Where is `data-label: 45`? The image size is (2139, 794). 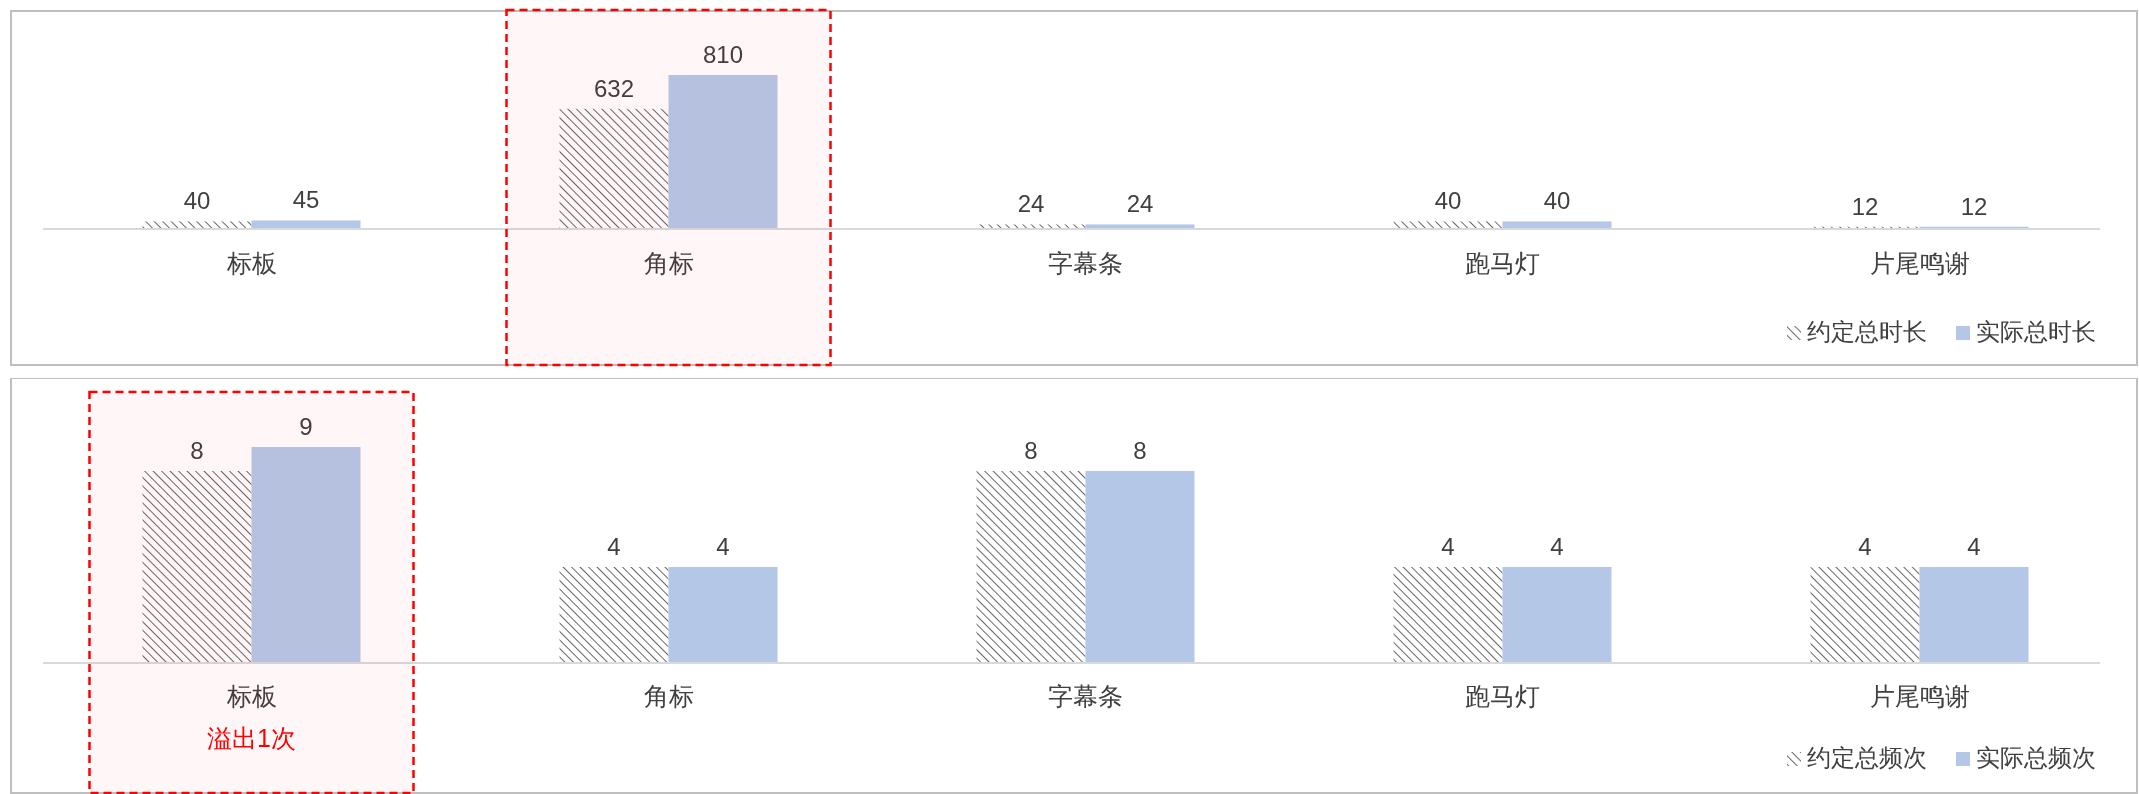 data-label: 45 is located at coordinates (306, 200).